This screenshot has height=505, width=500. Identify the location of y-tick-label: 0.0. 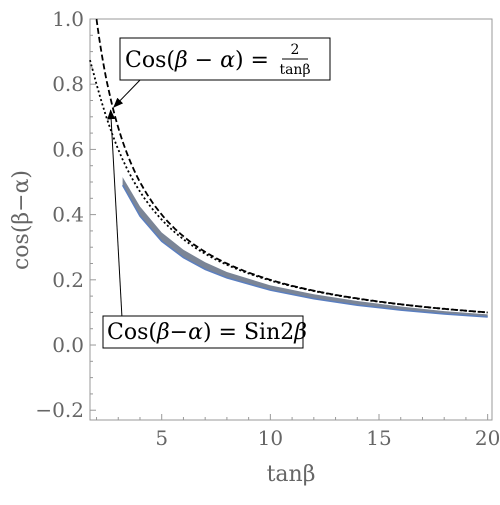
(68, 345).